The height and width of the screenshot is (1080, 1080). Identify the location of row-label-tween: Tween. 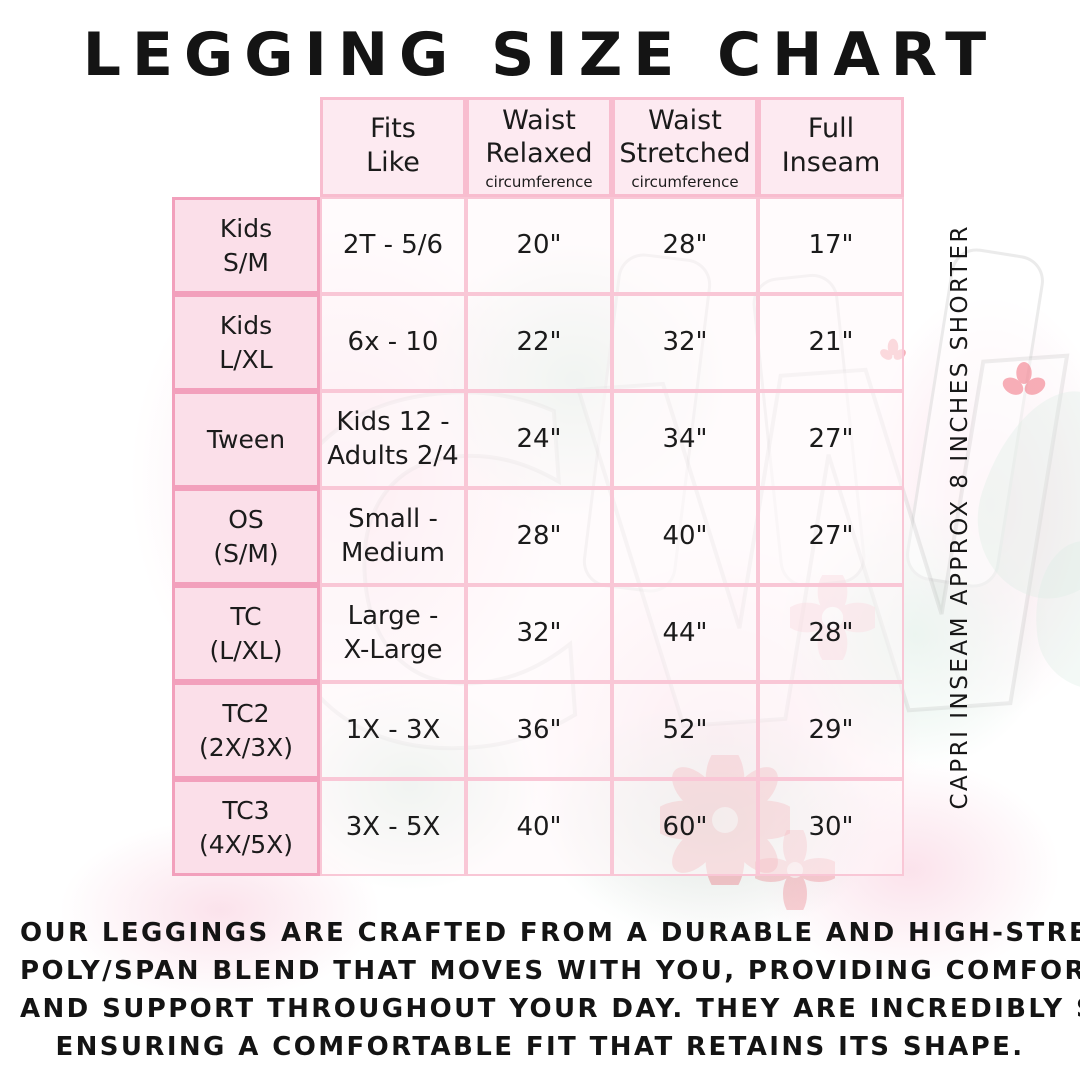
(246, 439).